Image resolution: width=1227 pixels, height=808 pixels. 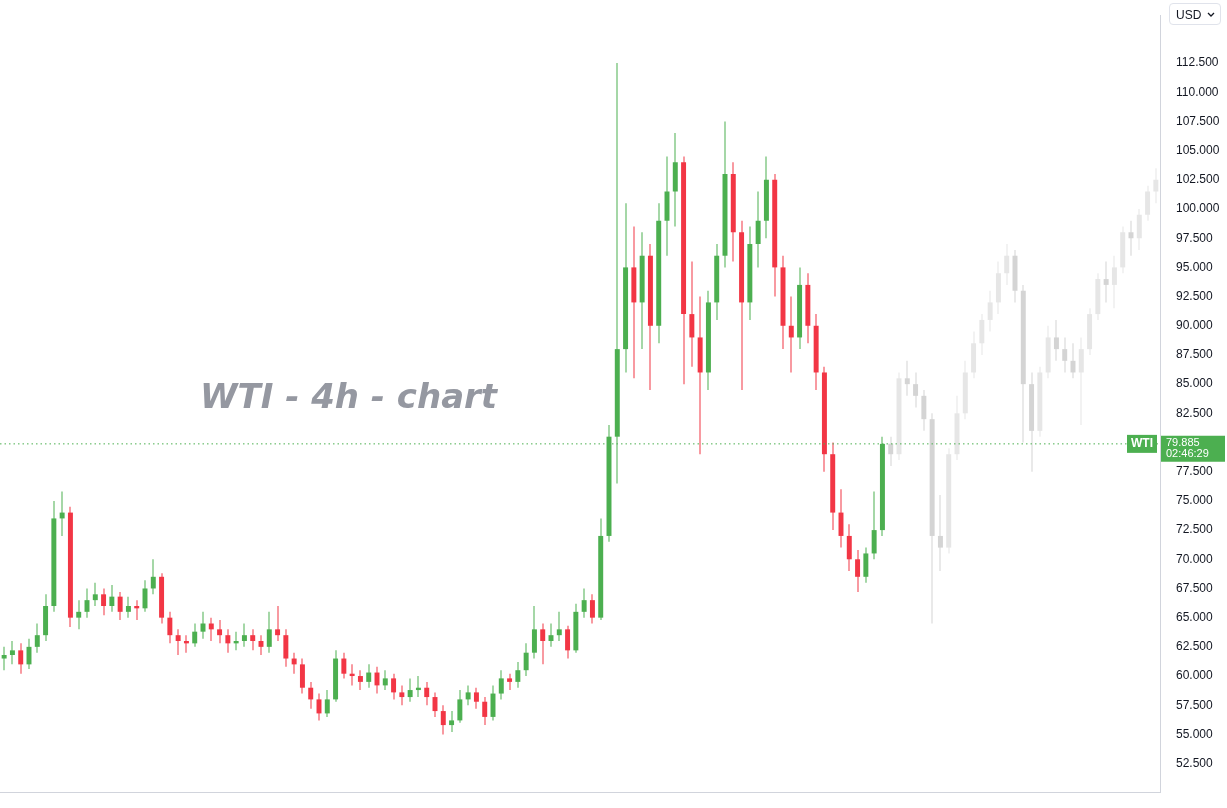 What do you see at coordinates (1198, 120) in the screenshot?
I see `y-tick-label: 107.500` at bounding box center [1198, 120].